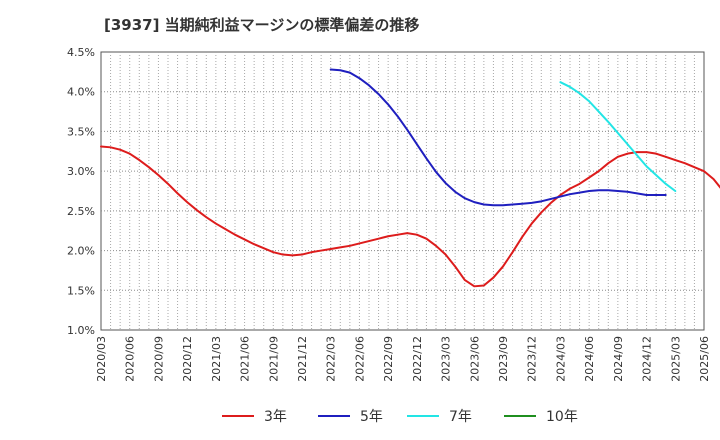  I want to click on chart-title: [3937] 当期純利益マージンの標準偏差の推移, so click(262, 25).